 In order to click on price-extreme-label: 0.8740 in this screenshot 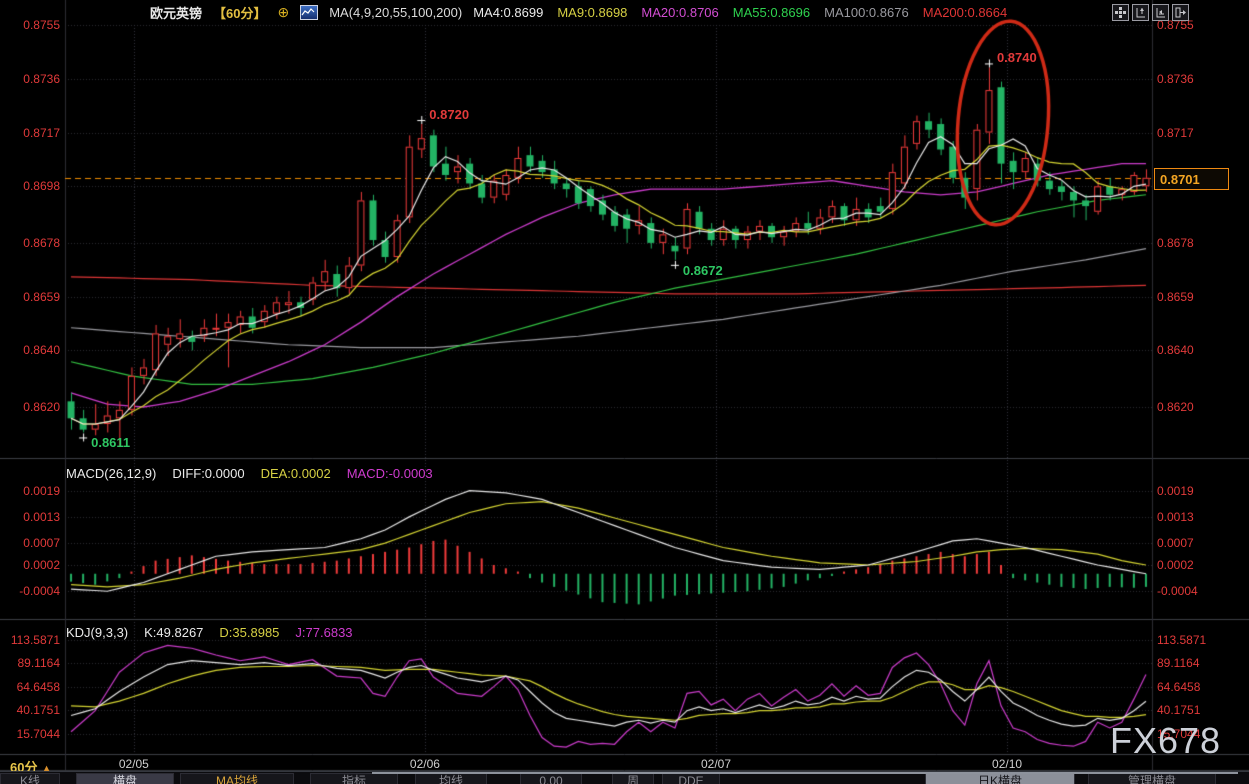, I will do `click(1016, 58)`.